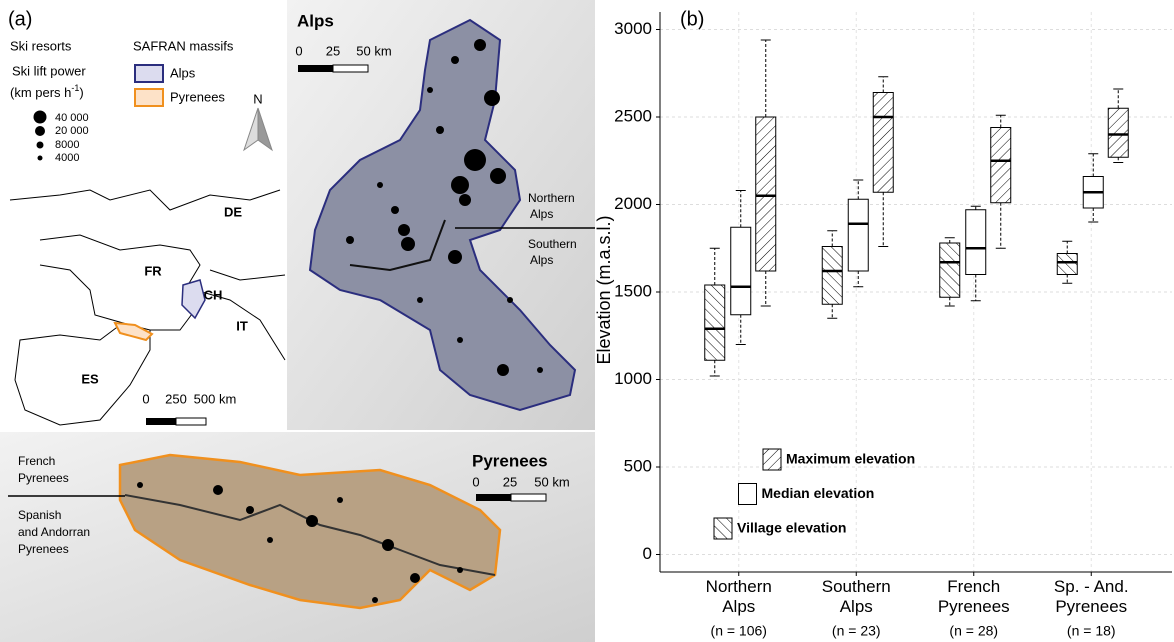  I want to click on north-label: N, so click(257, 98).